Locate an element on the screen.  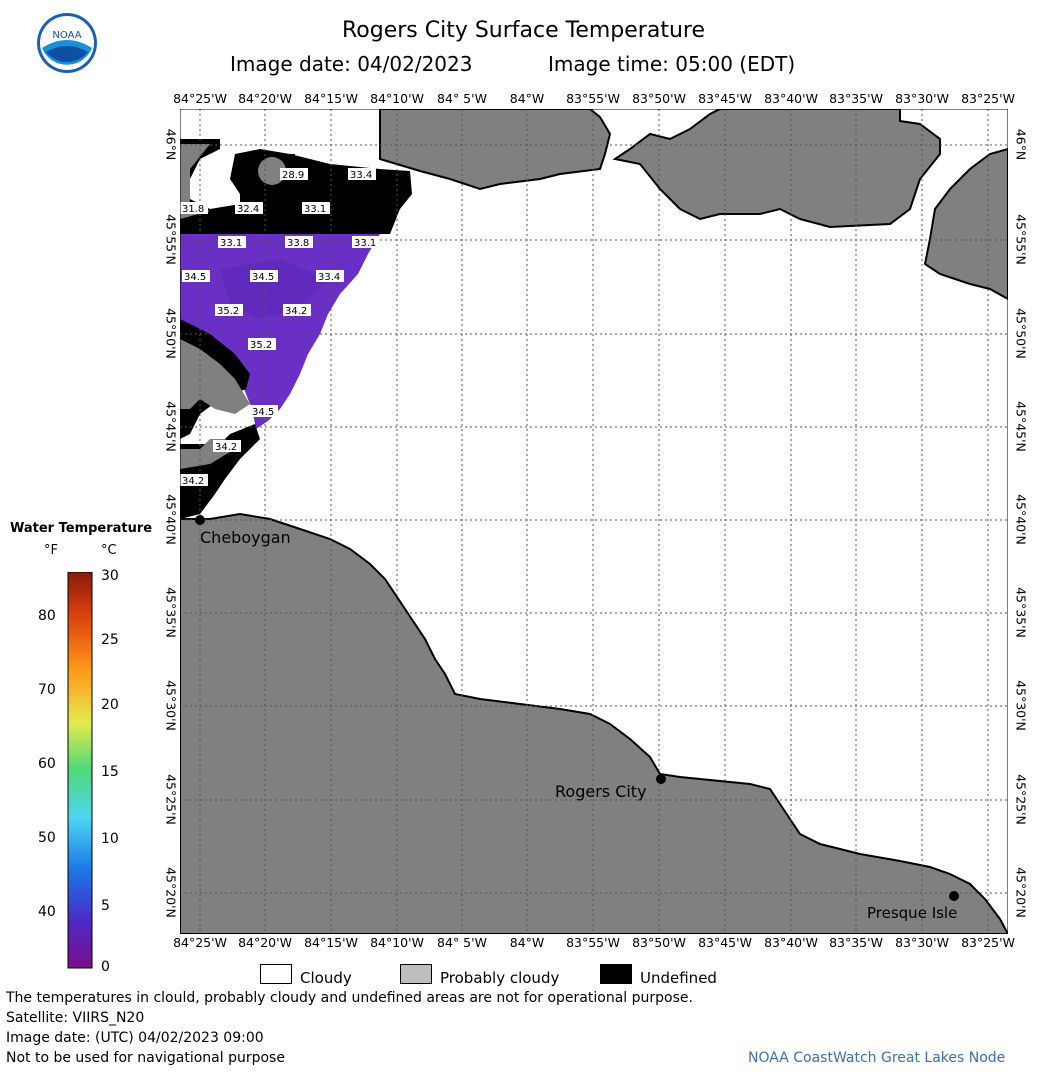
land-upper is located at coordinates (495, 150).